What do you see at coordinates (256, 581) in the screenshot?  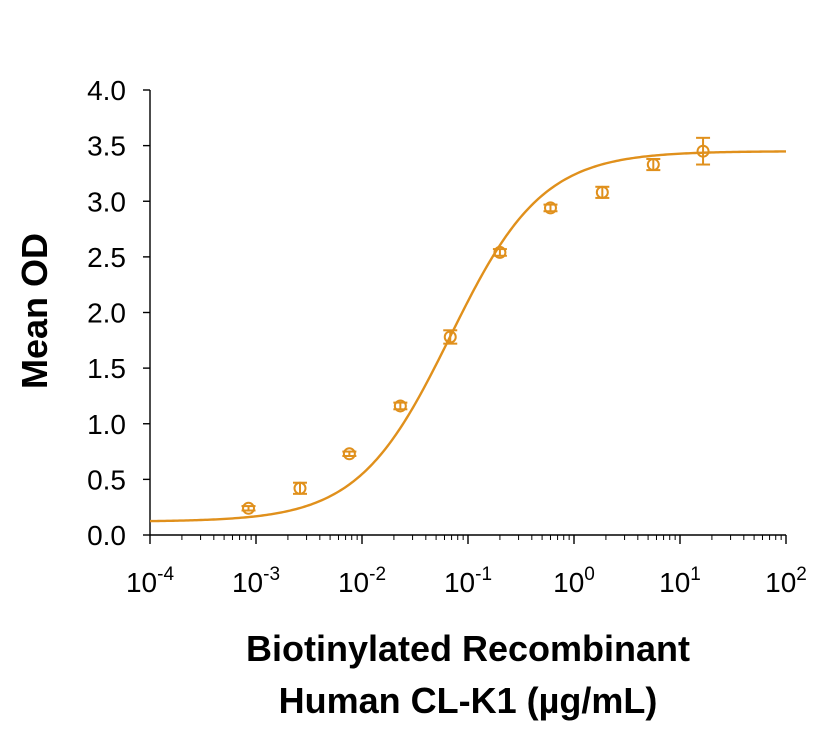 I see `x-tick-label: 10⁻³` at bounding box center [256, 581].